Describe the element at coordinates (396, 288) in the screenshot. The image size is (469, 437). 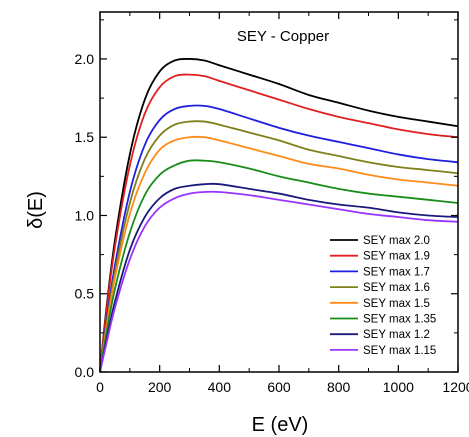
I see `legend-label-3: SEY max 1.6` at that location.